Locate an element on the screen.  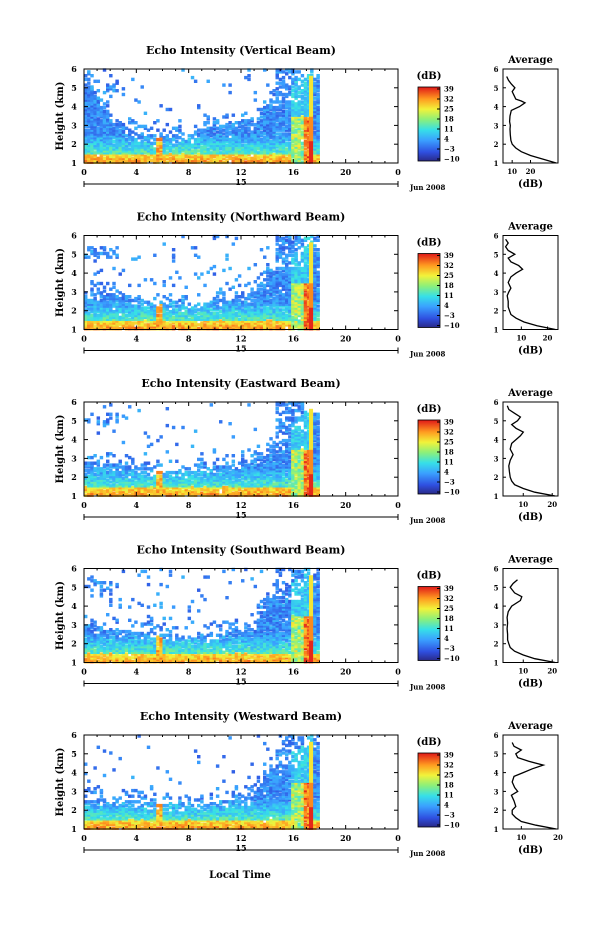
average-y-tick-label: 4 is located at coordinates (496, 273).